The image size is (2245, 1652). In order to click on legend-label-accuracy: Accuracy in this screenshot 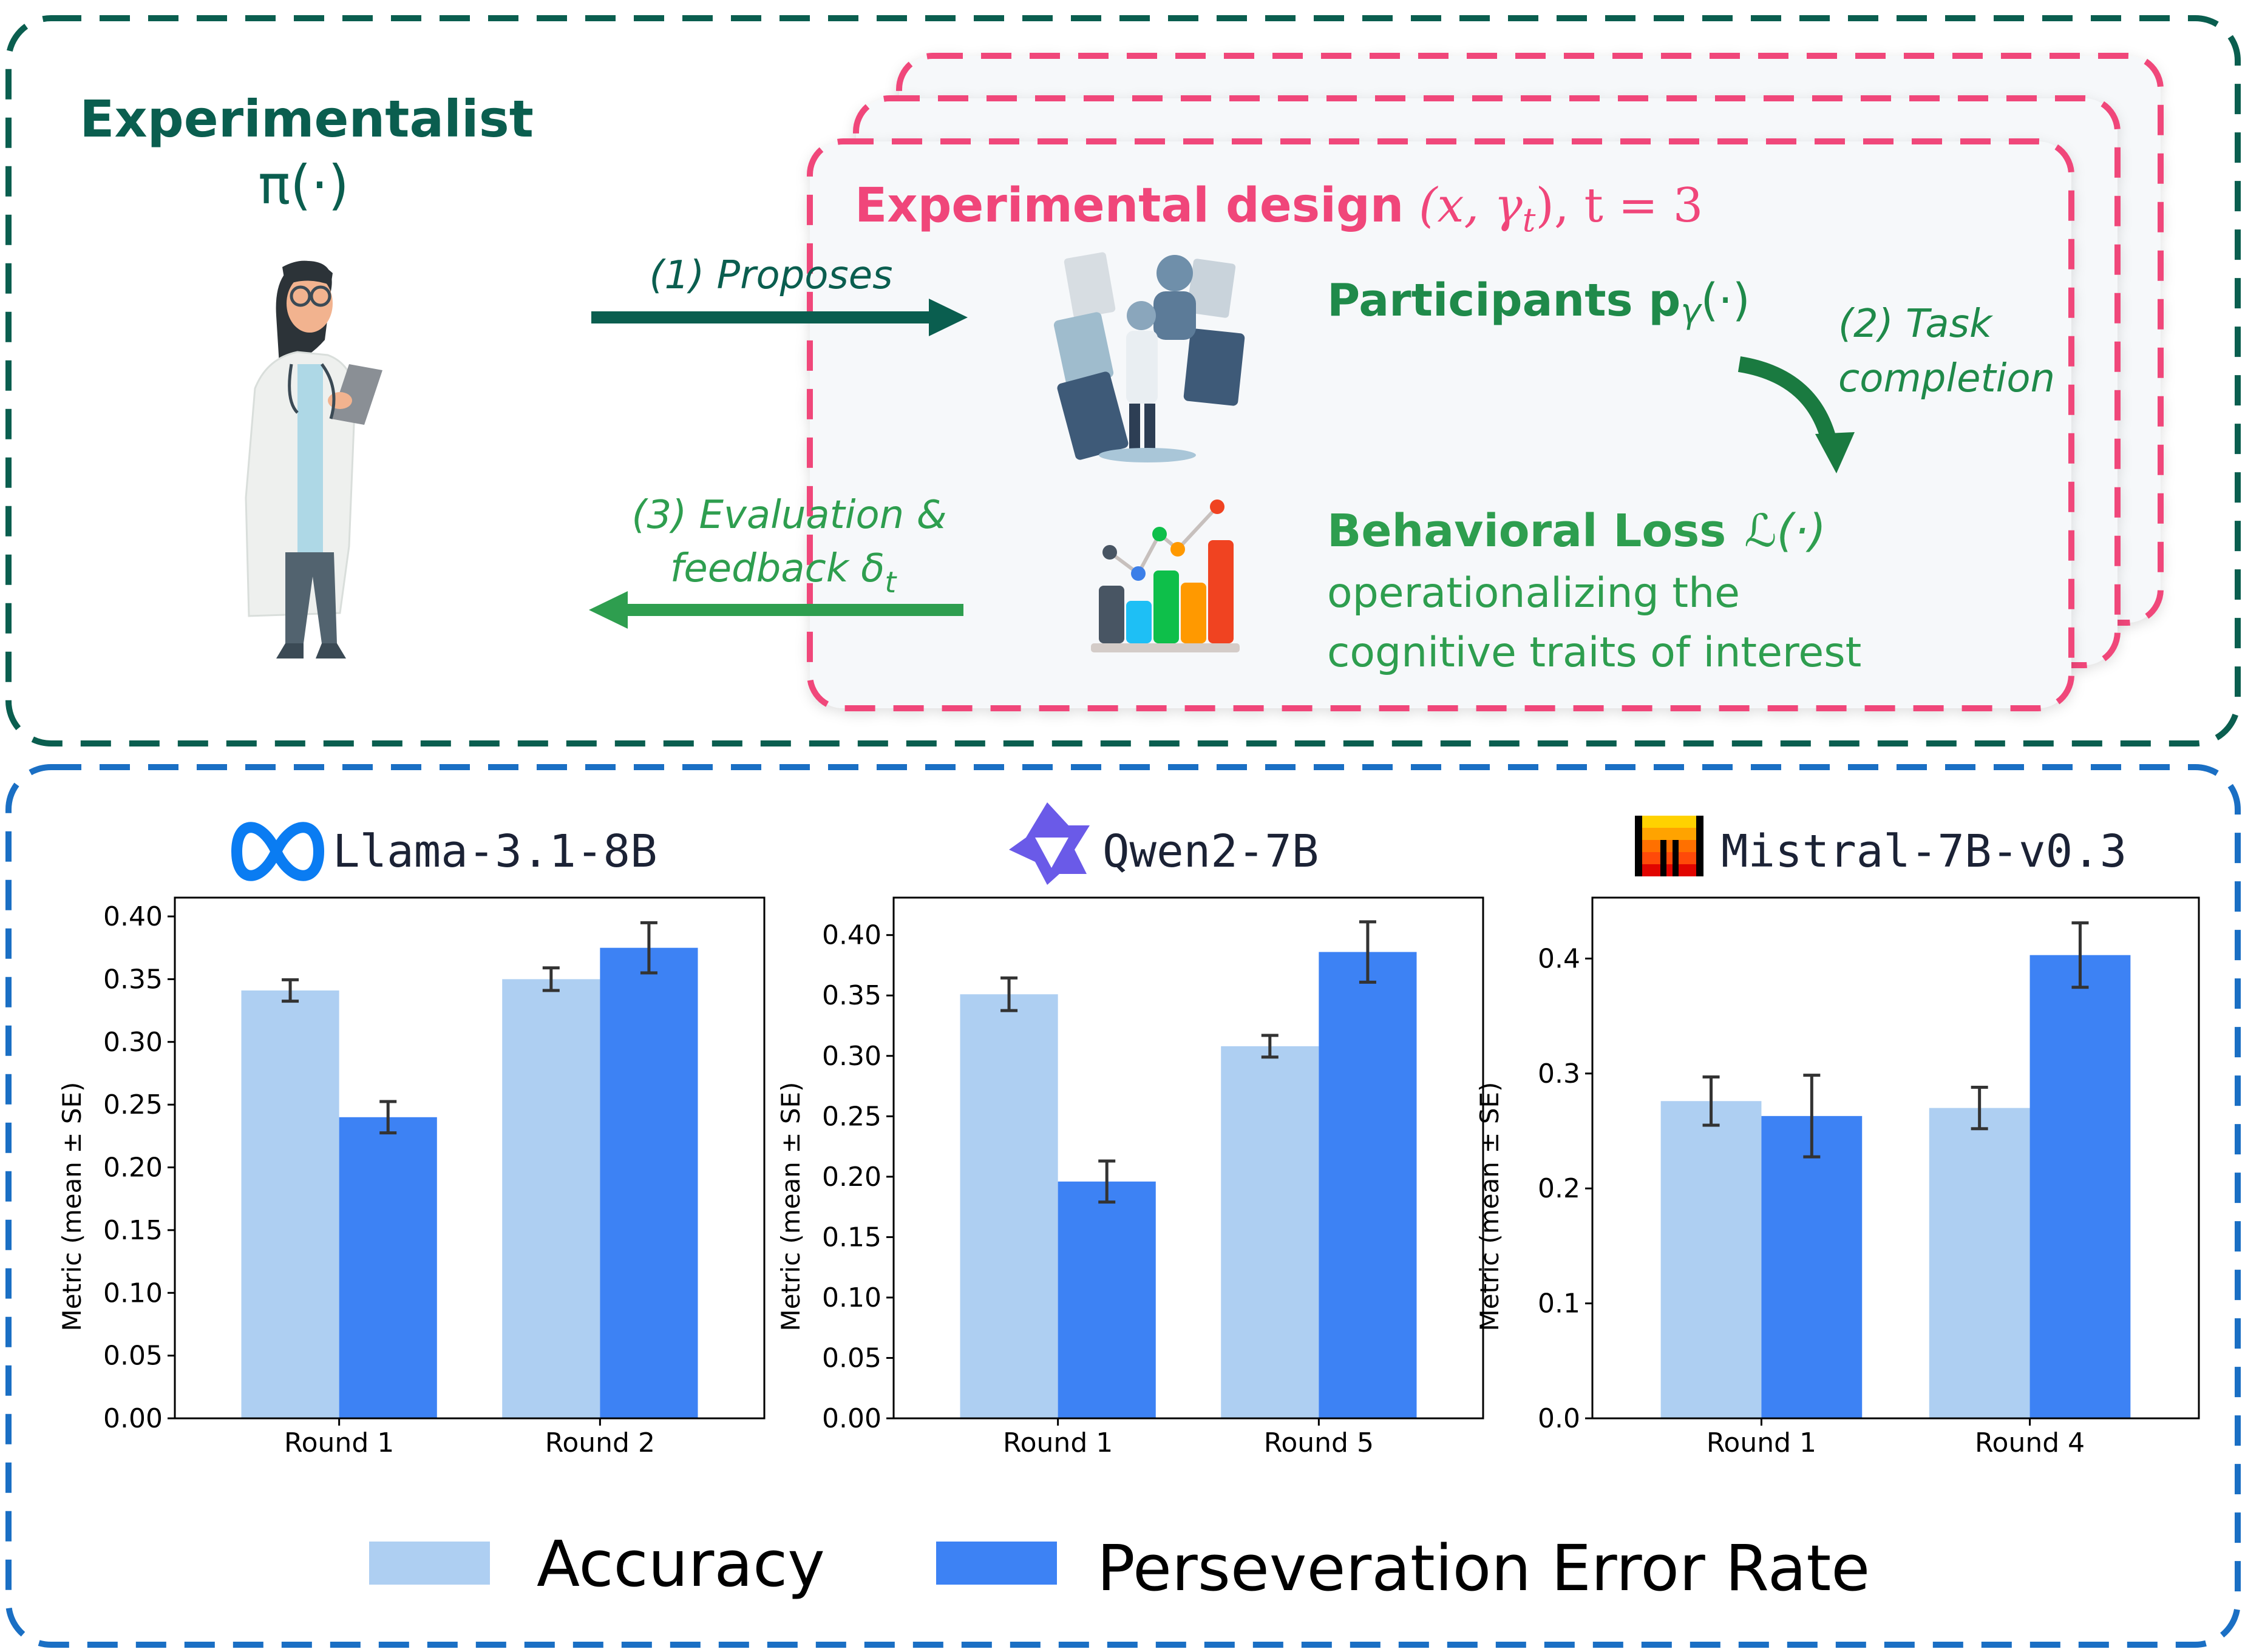, I will do `click(681, 1564)`.